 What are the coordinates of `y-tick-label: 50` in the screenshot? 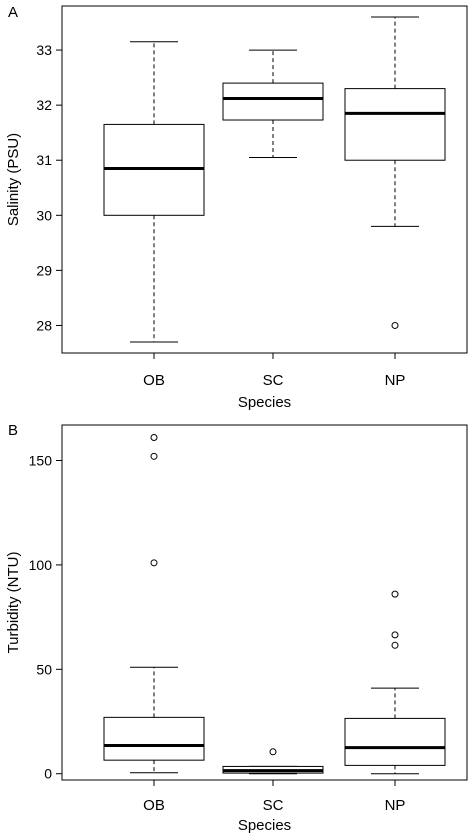 It's located at (44, 669).